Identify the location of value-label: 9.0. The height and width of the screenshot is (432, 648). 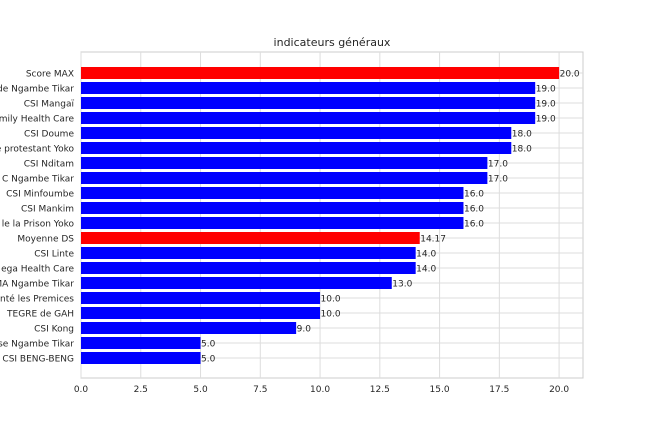
(304, 330).